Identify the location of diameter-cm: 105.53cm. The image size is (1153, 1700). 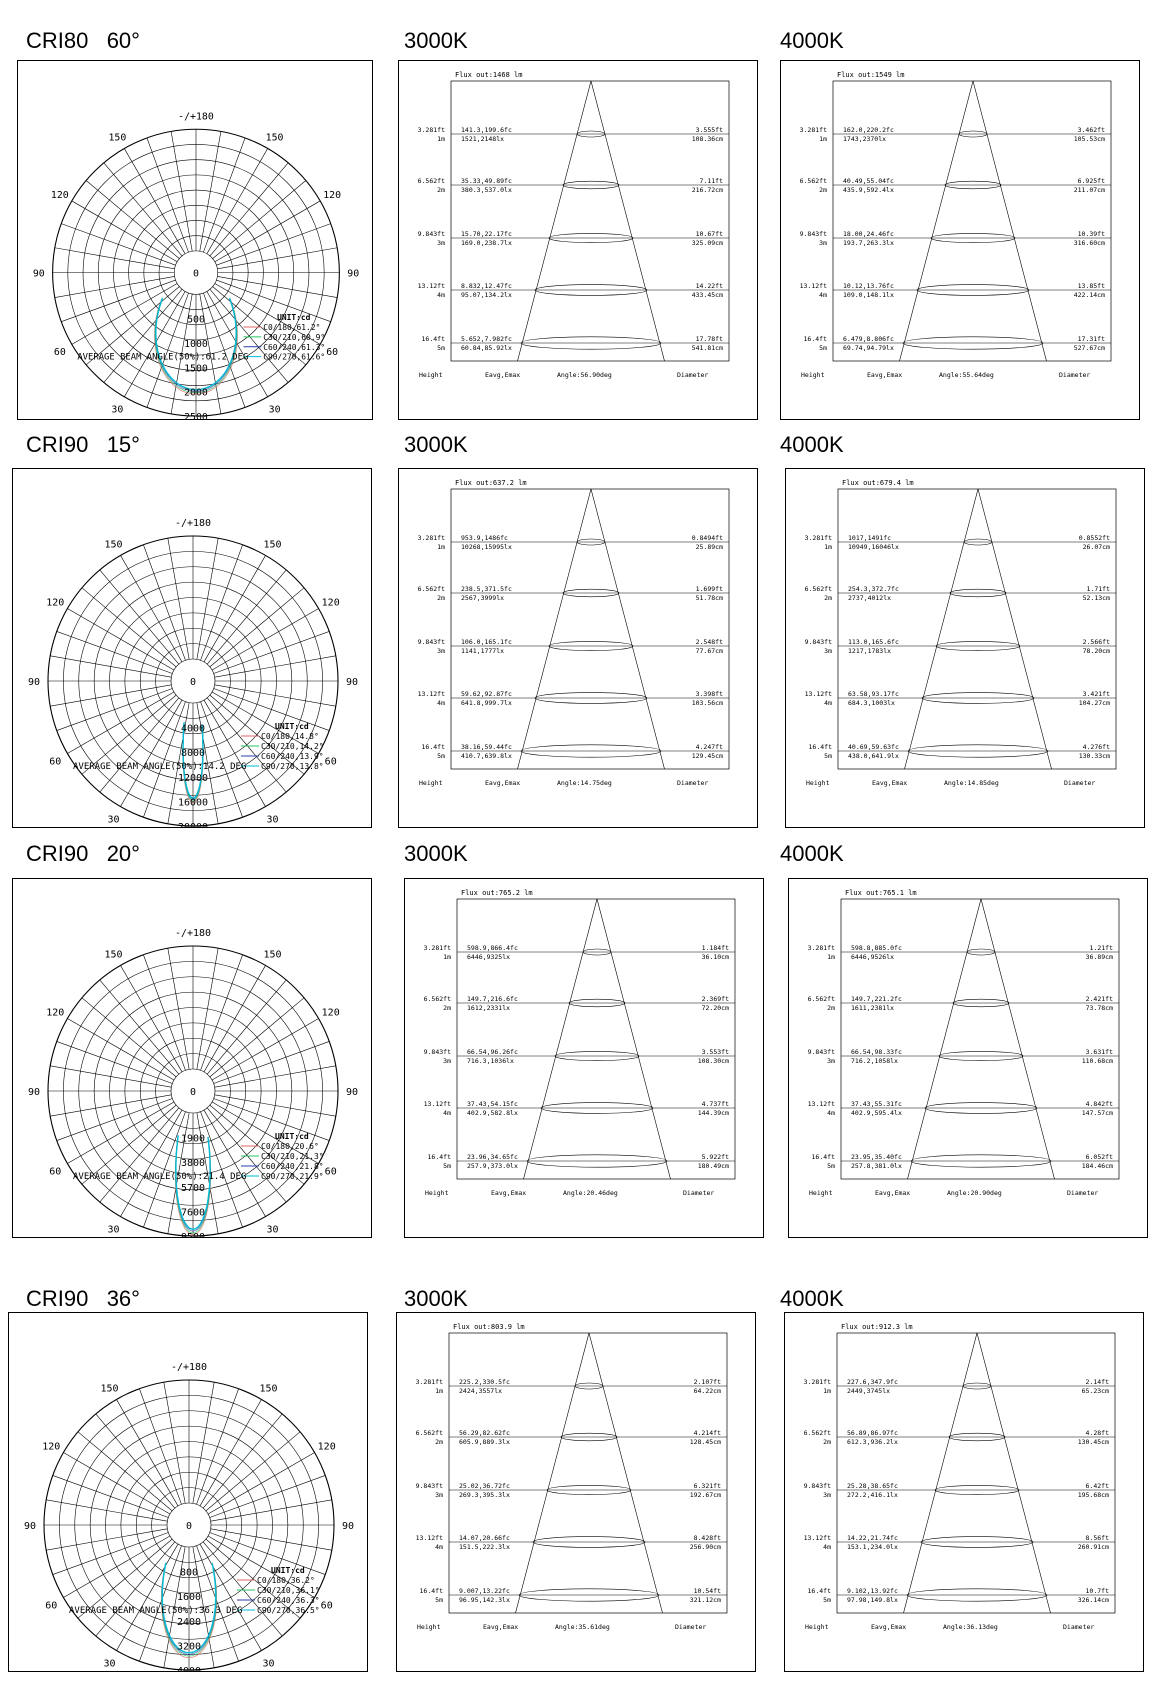
(1089, 139).